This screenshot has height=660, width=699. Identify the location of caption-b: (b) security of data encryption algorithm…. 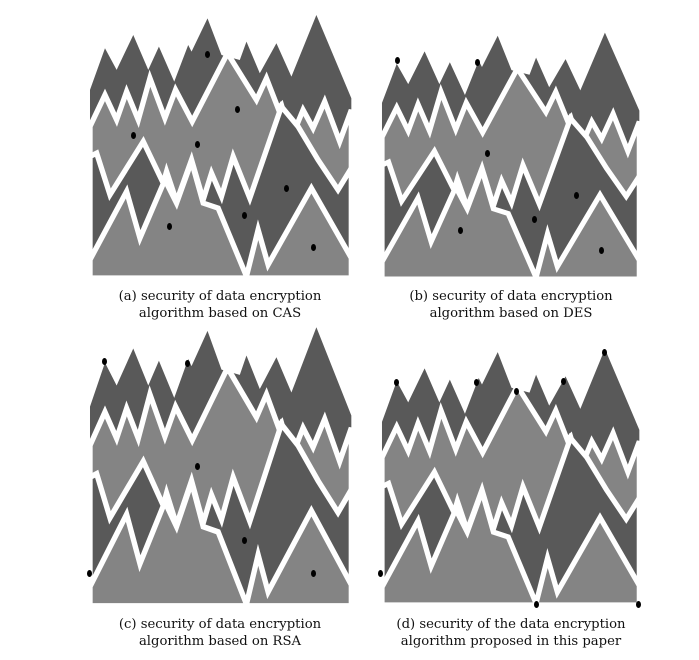
(511, 305).